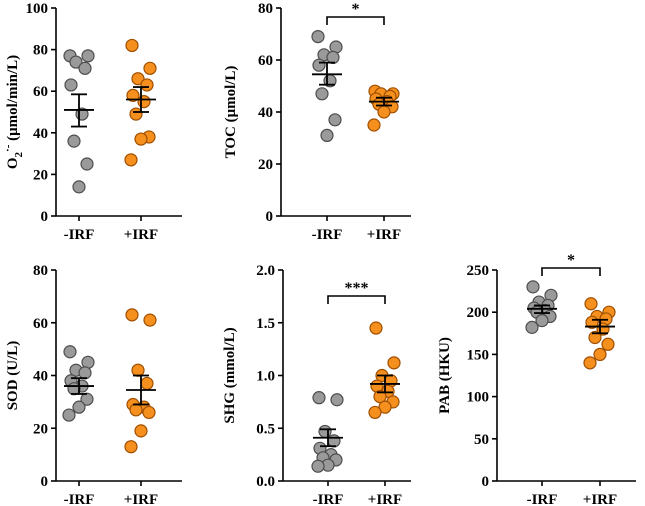  I want to click on panel-shg: 0.0 0.5 1.0 1.5 2.0 -IRF +IRF SHG (mmol/L) ***, so click(316, 384).